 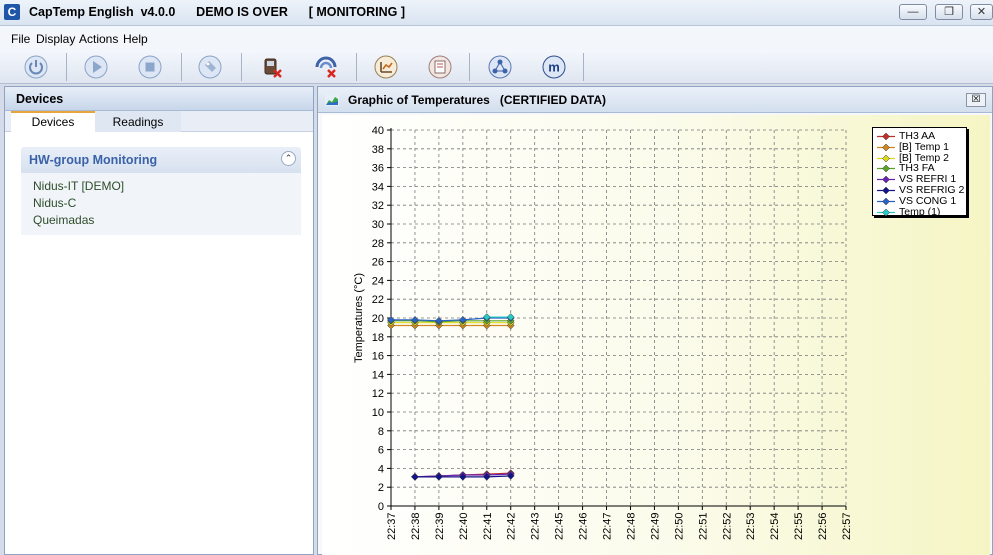 What do you see at coordinates (332, 100) in the screenshot?
I see `chart-icon` at bounding box center [332, 100].